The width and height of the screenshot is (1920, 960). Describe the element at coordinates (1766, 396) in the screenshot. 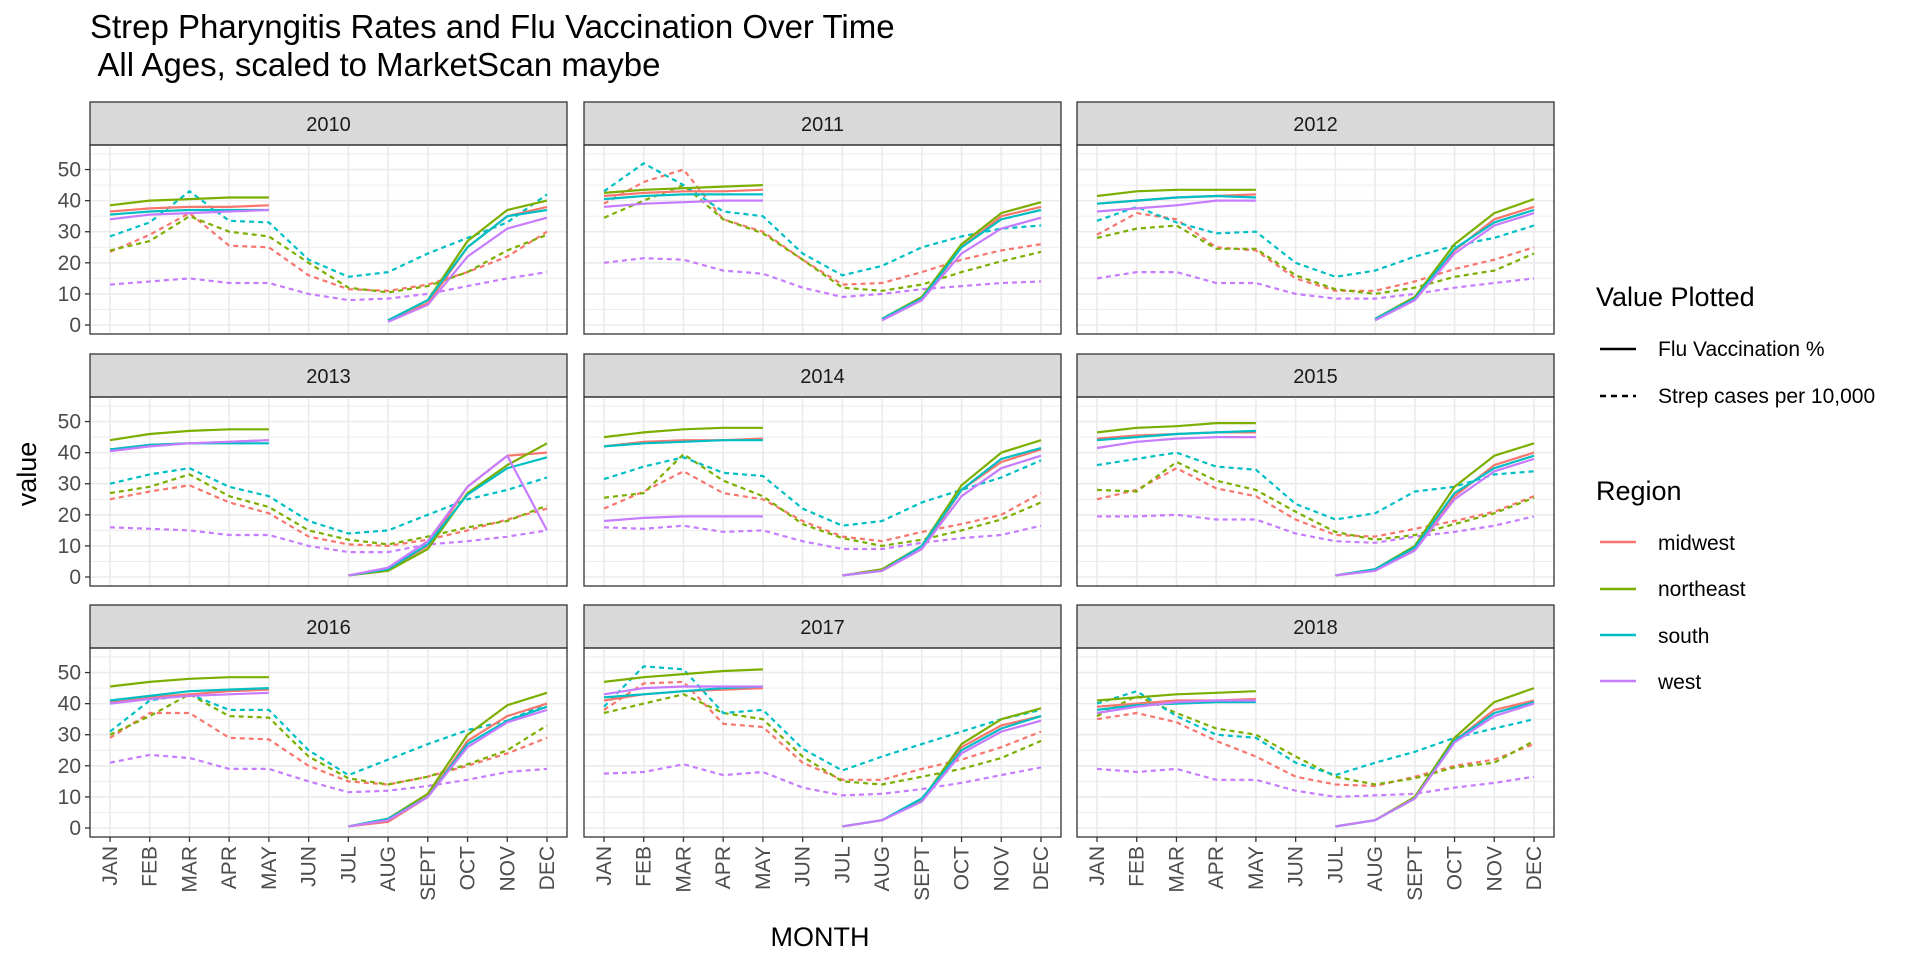

I see `legend-label-strep-cases: Strep cases per 10,000` at that location.